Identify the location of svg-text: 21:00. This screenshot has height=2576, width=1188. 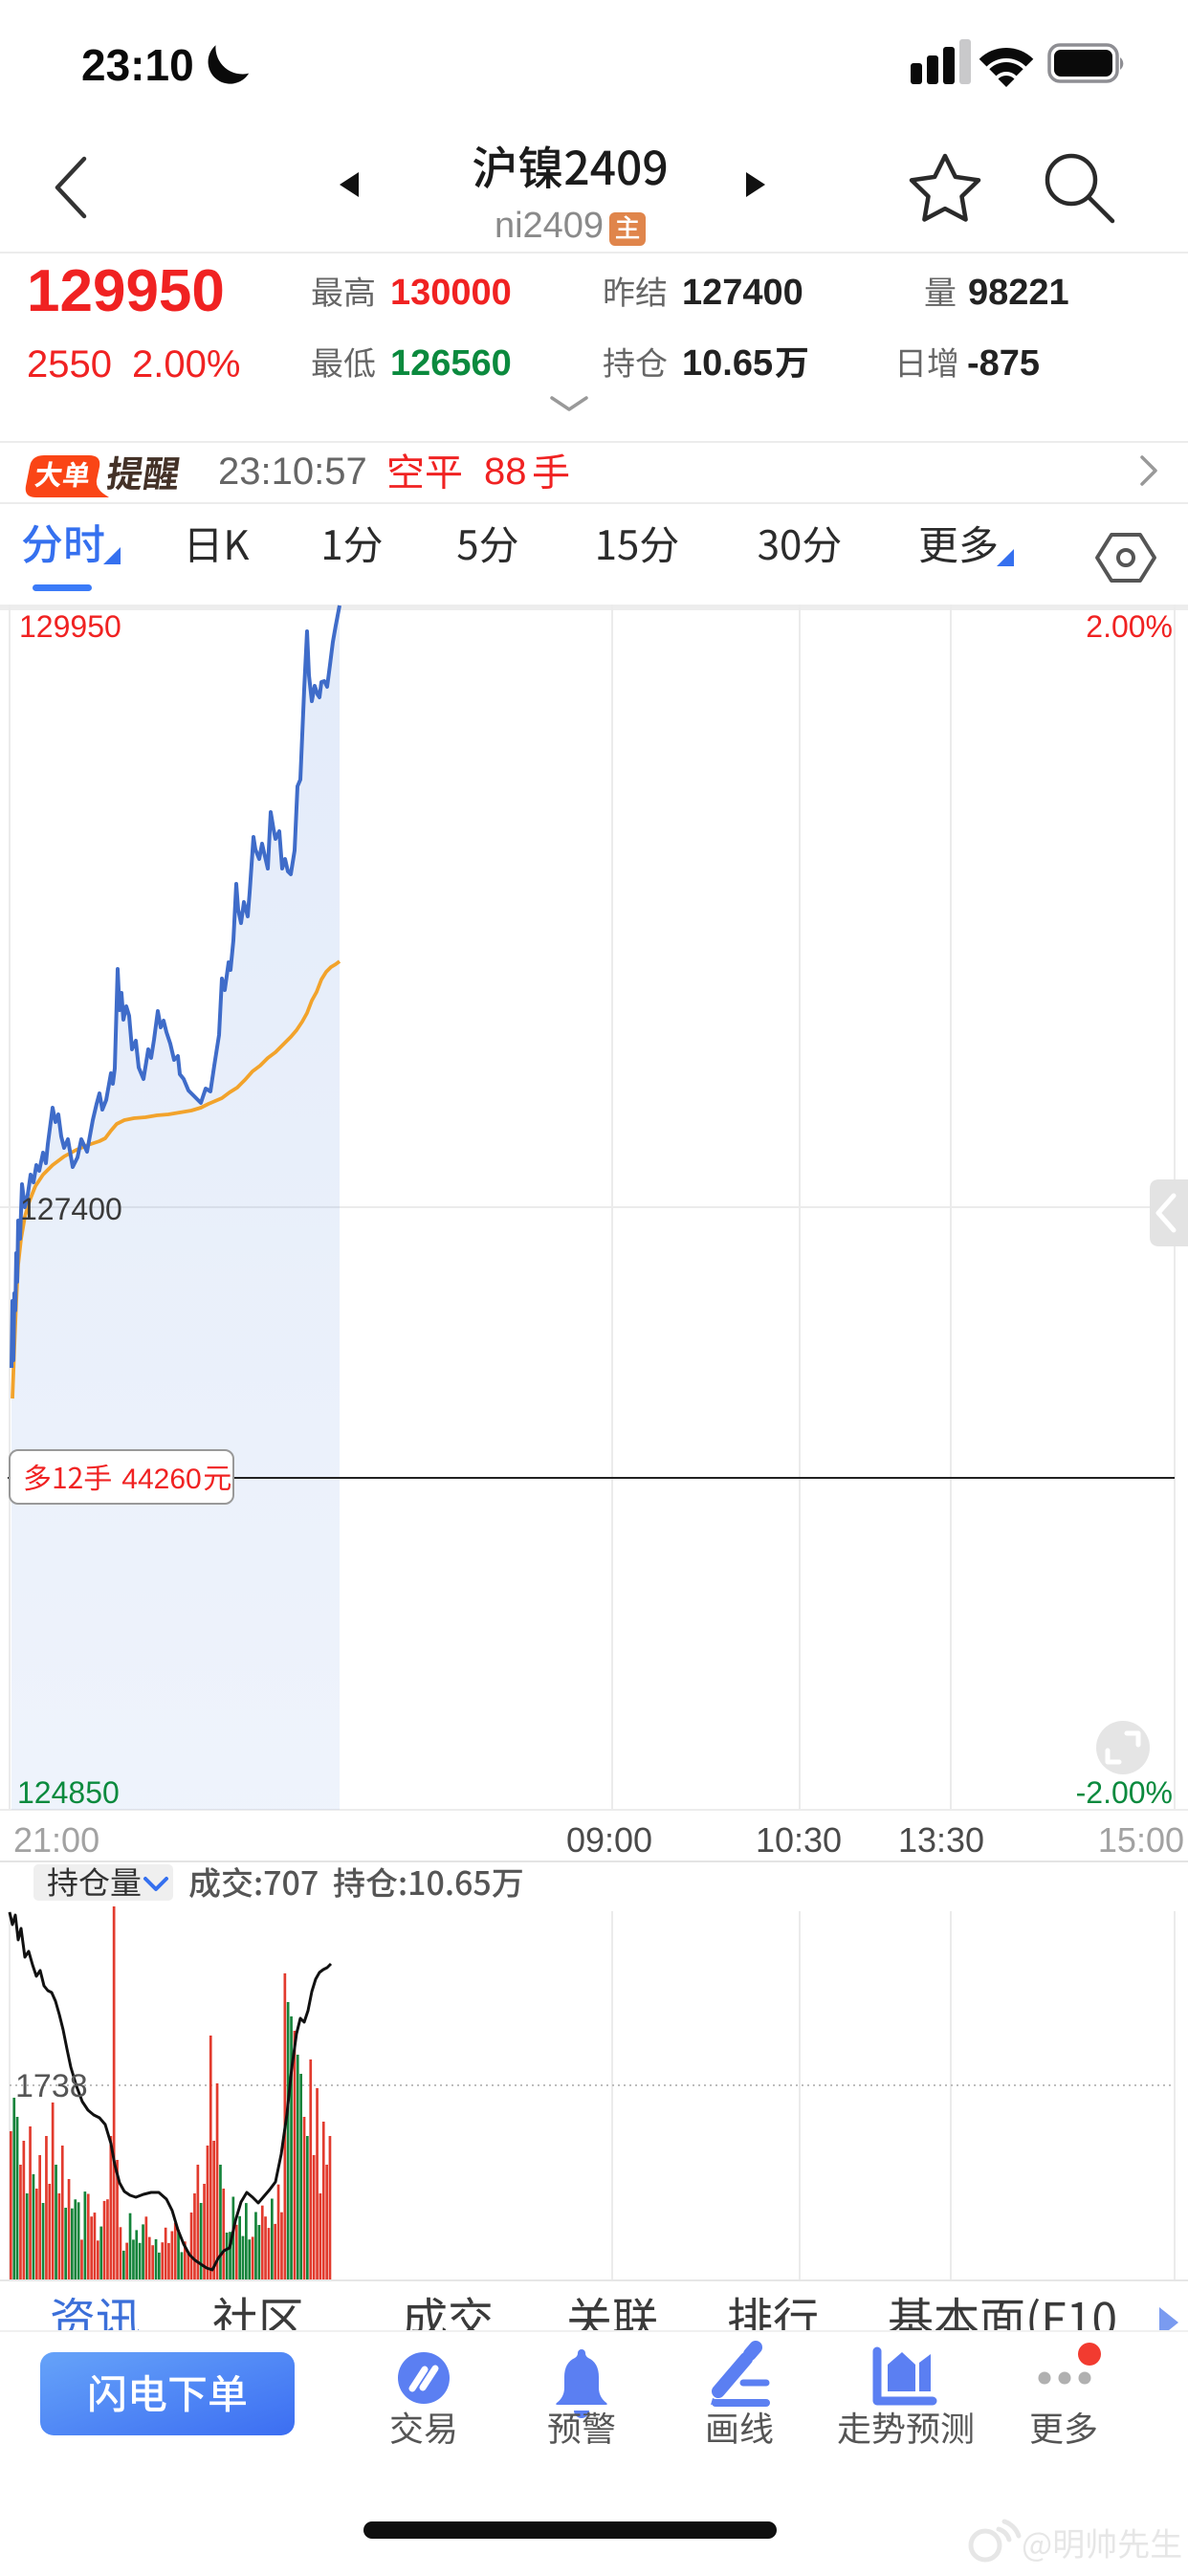
(56, 1840).